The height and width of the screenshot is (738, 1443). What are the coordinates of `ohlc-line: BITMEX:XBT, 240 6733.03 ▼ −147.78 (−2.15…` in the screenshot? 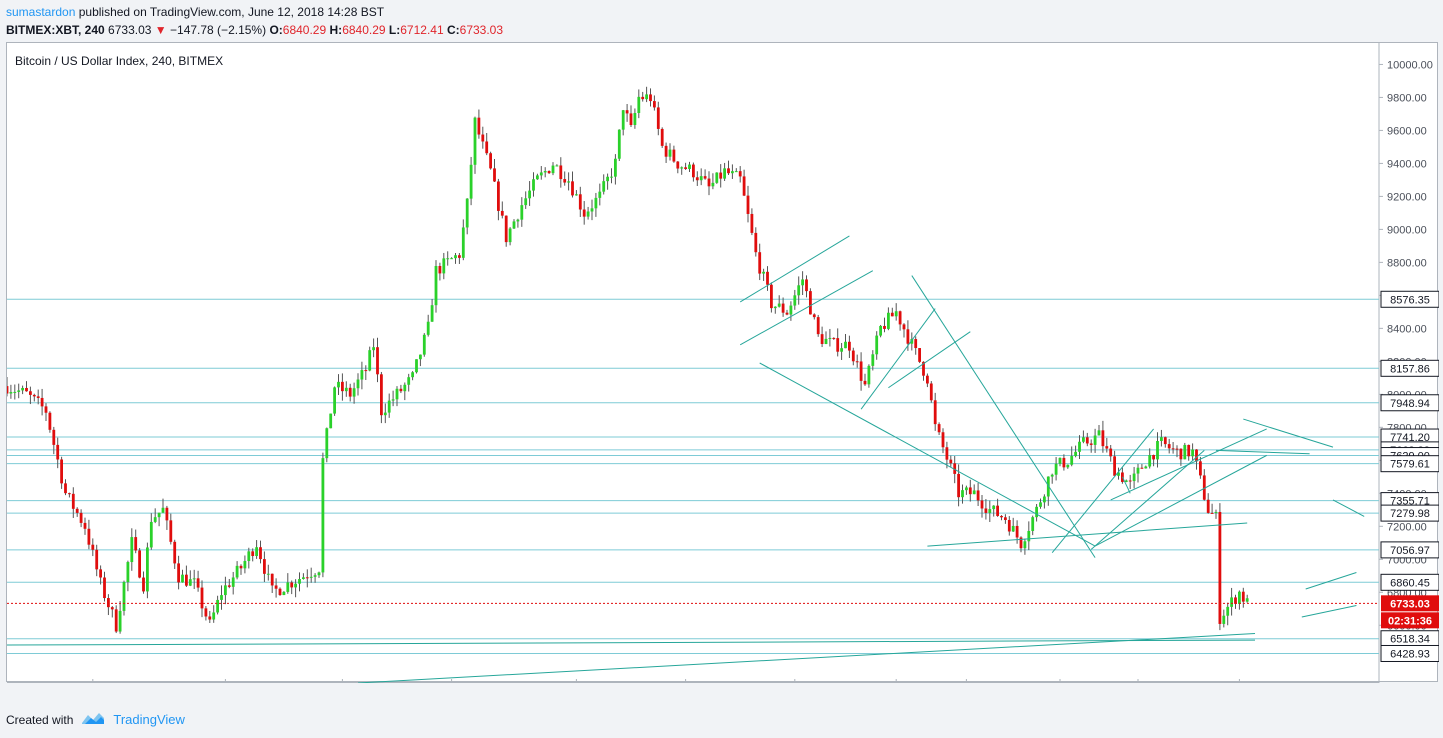 It's located at (254, 30).